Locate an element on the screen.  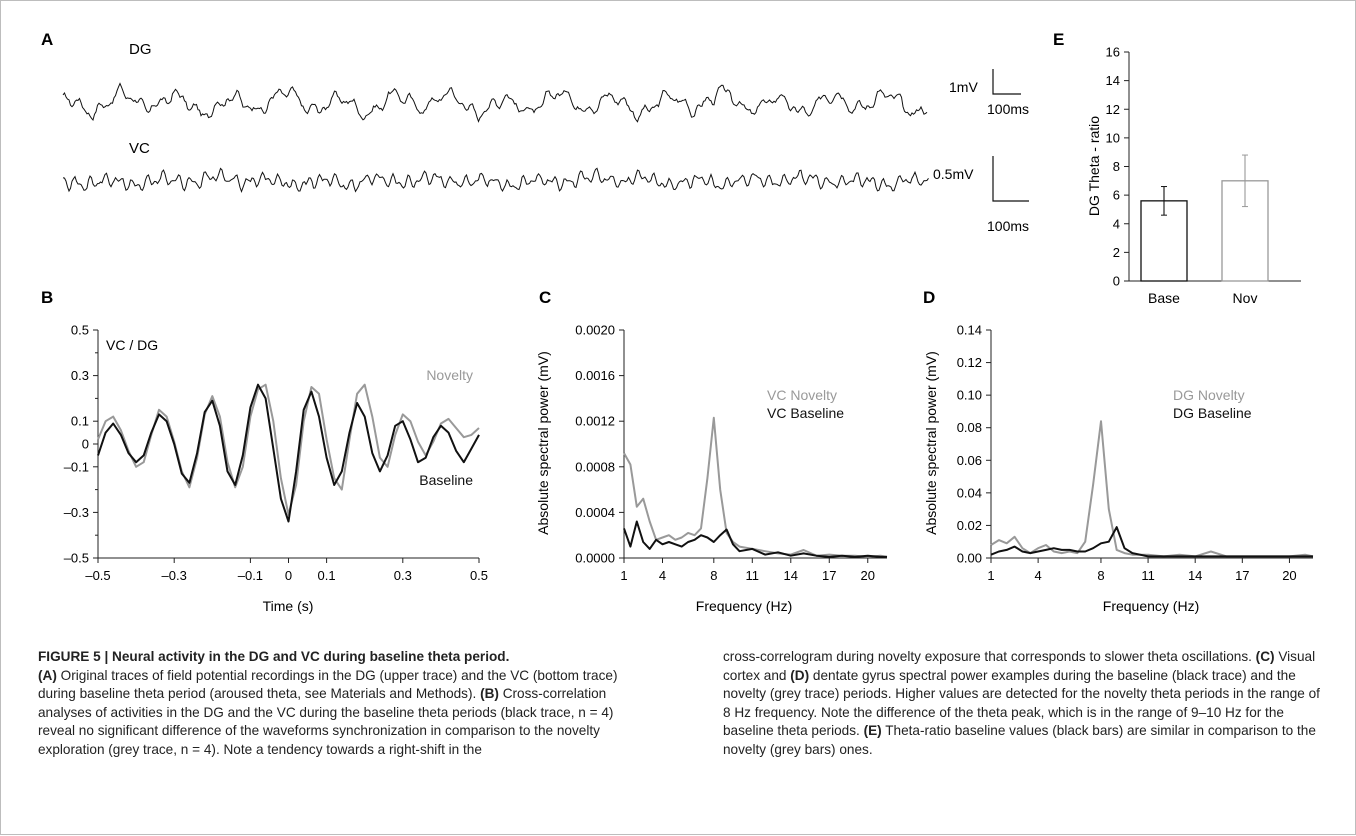
panel-d-x-tick-label: 4 is located at coordinates (1038, 575).